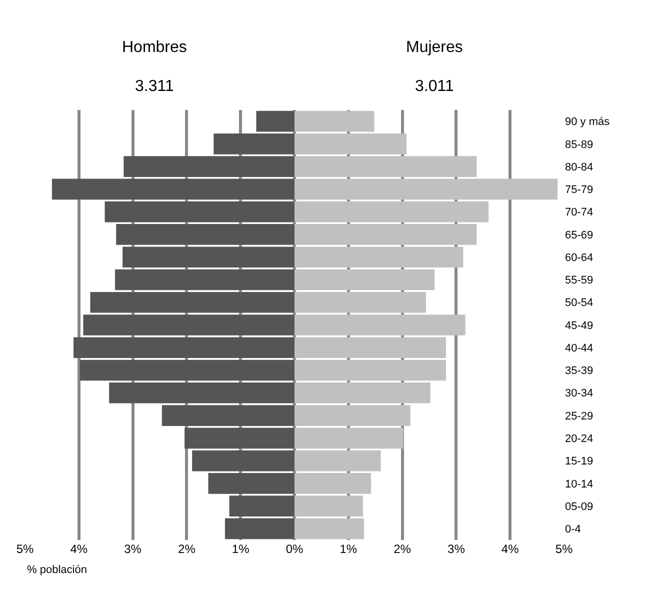 Image resolution: width=649 pixels, height=595 pixels. I want to click on y-tick-label: 85-89, so click(579, 144).